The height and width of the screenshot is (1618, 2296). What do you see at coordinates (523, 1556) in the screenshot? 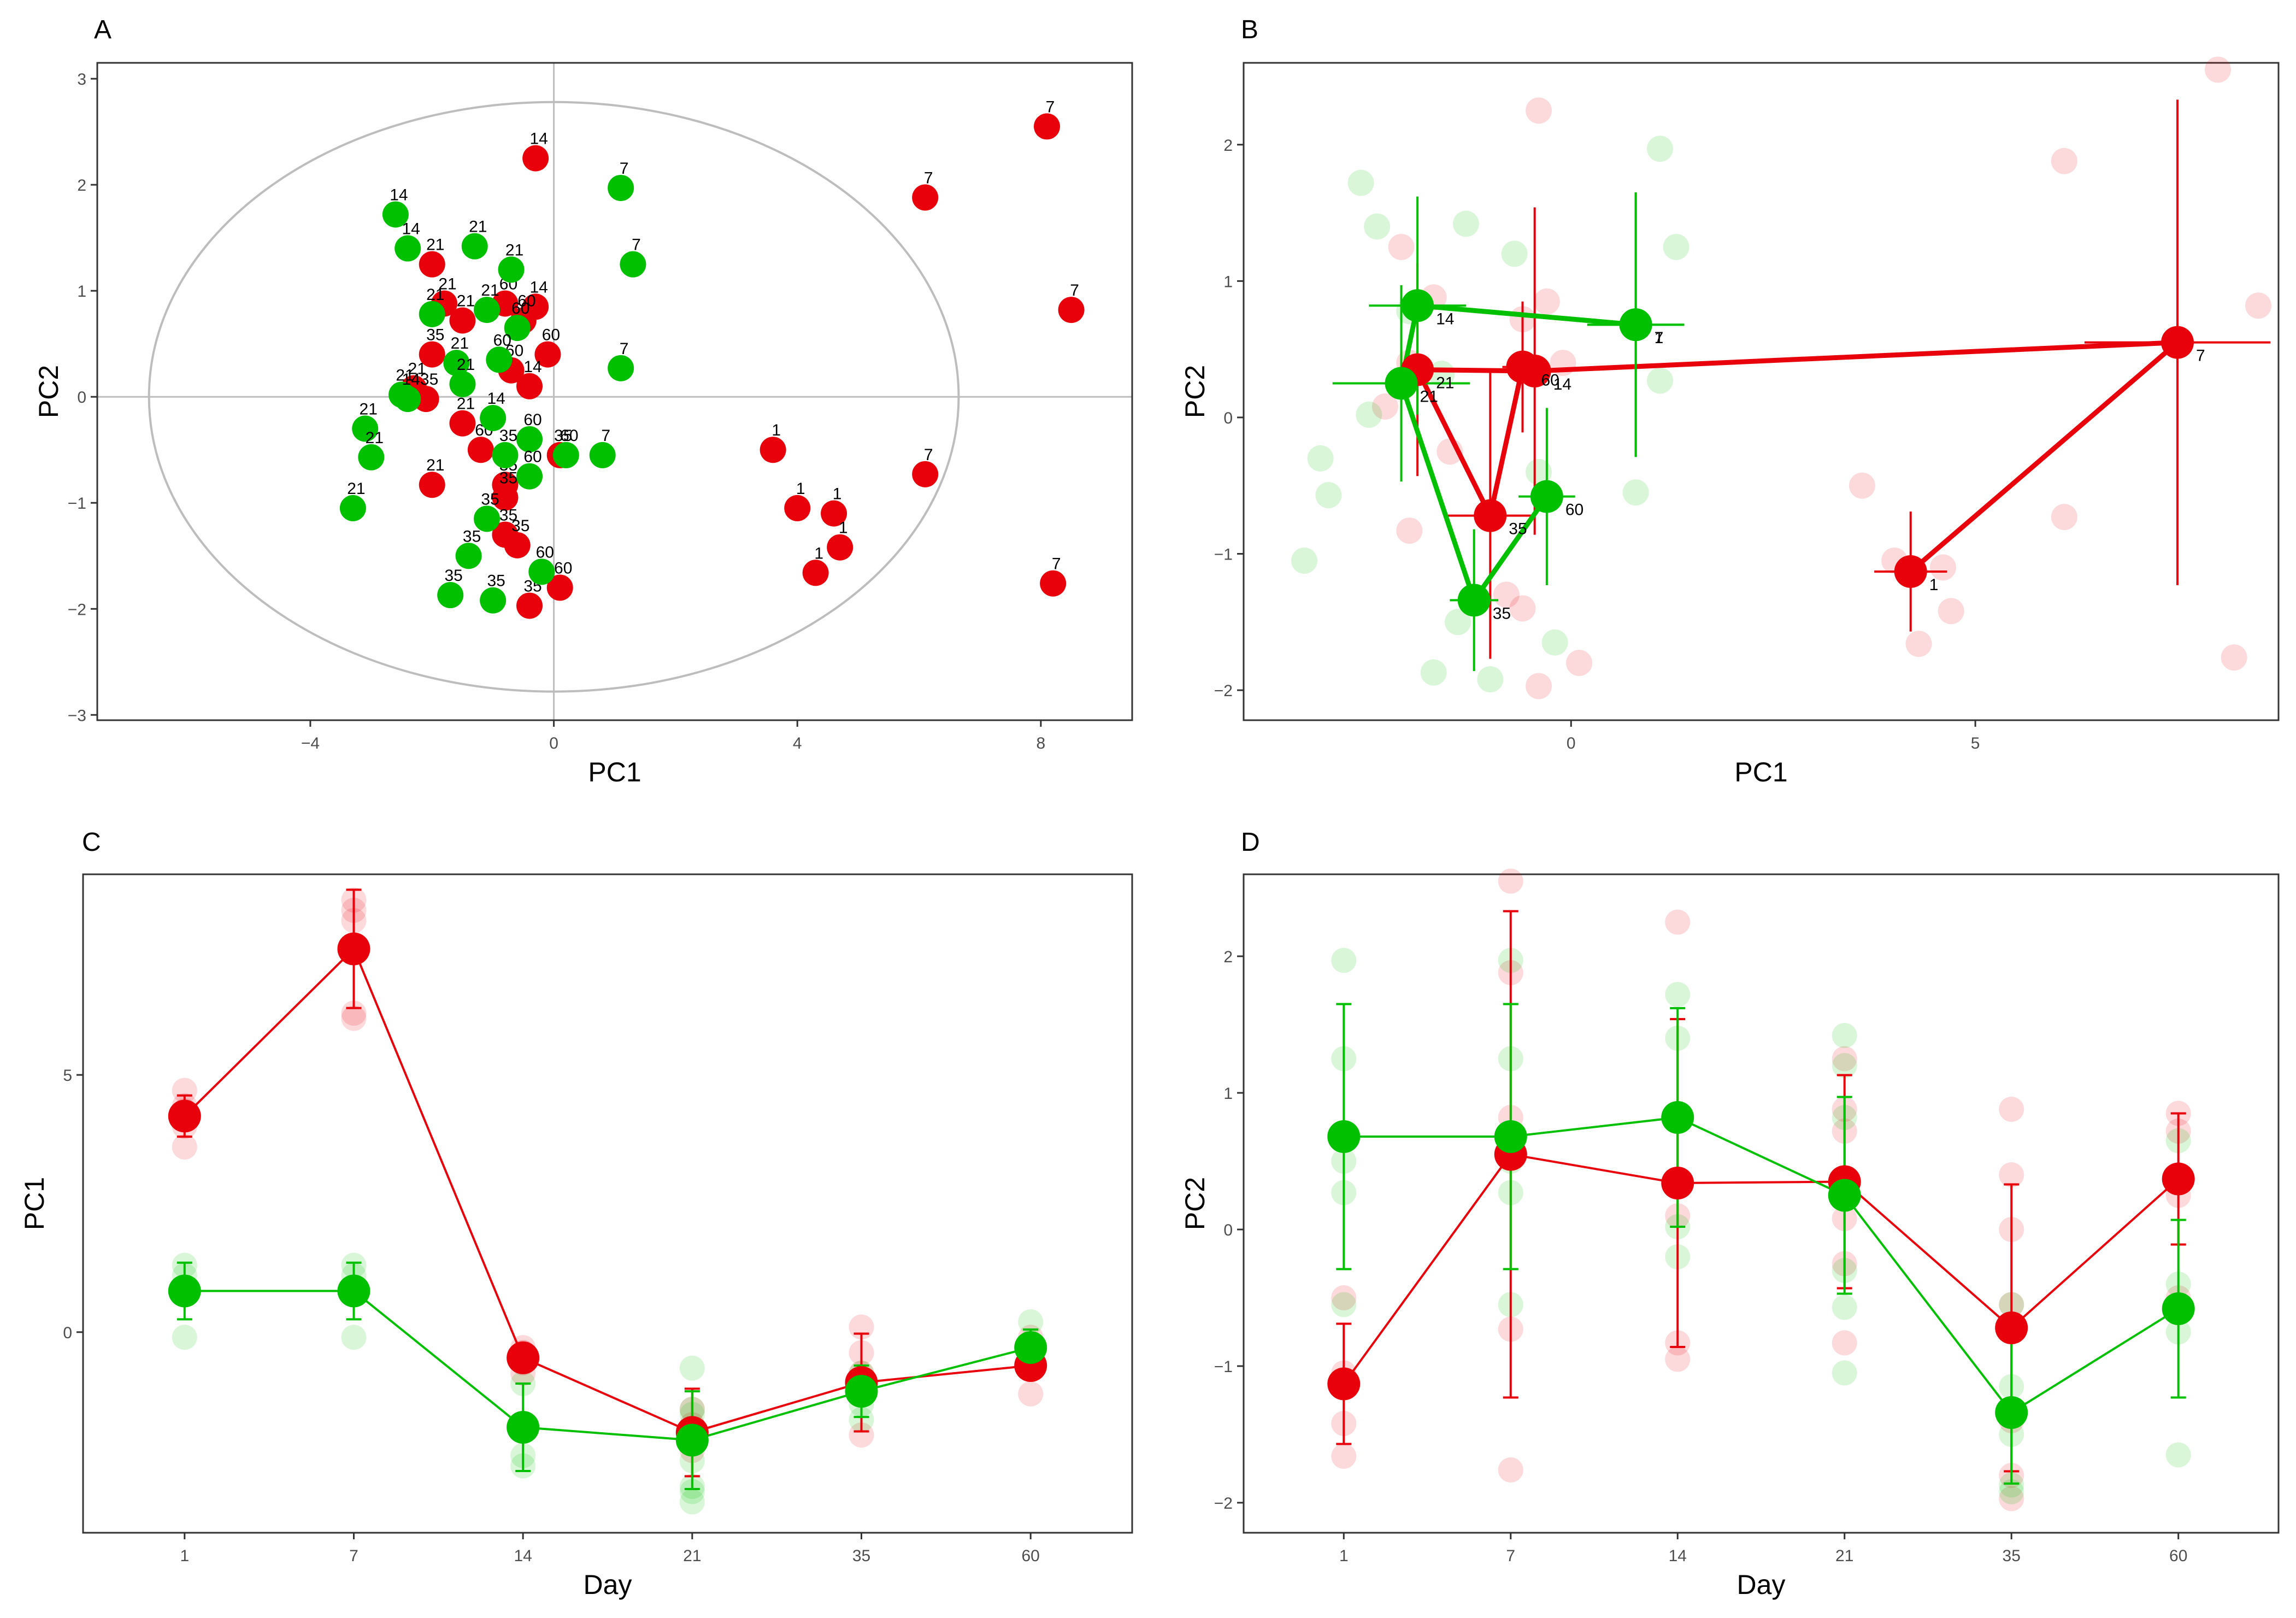
I see `x-tick-label: 14` at bounding box center [523, 1556].